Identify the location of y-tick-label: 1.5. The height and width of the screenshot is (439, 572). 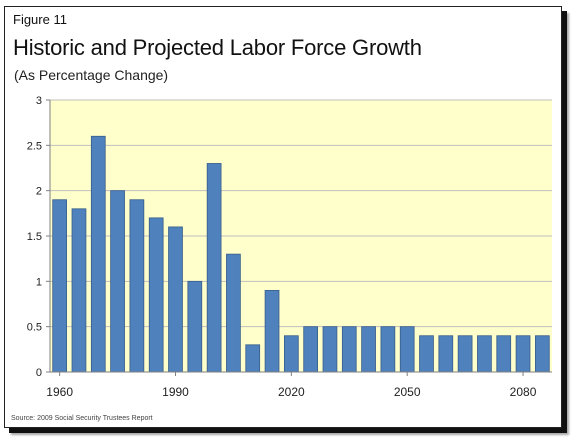
(34, 237).